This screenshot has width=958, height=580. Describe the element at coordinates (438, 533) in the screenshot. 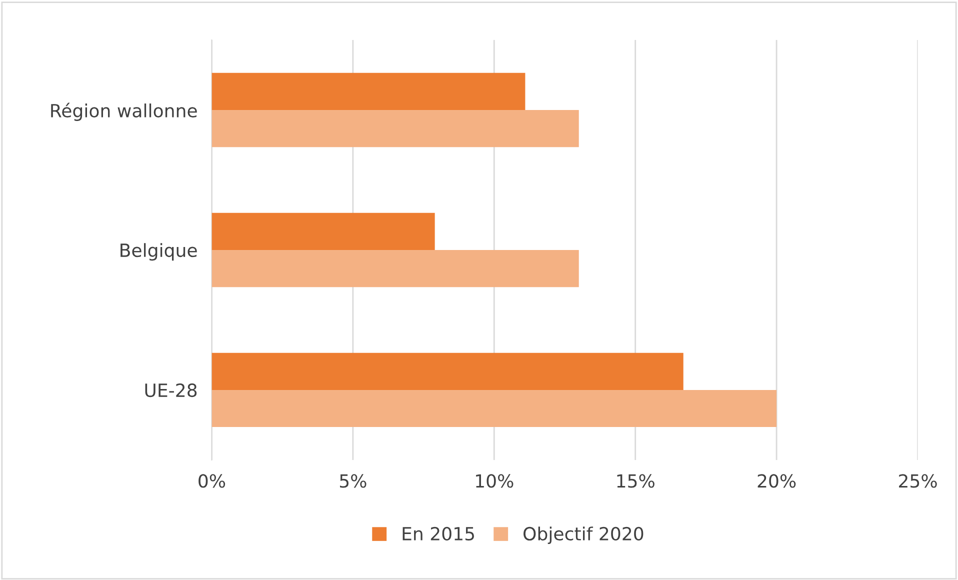

I see `legend-label: En 2015` at that location.